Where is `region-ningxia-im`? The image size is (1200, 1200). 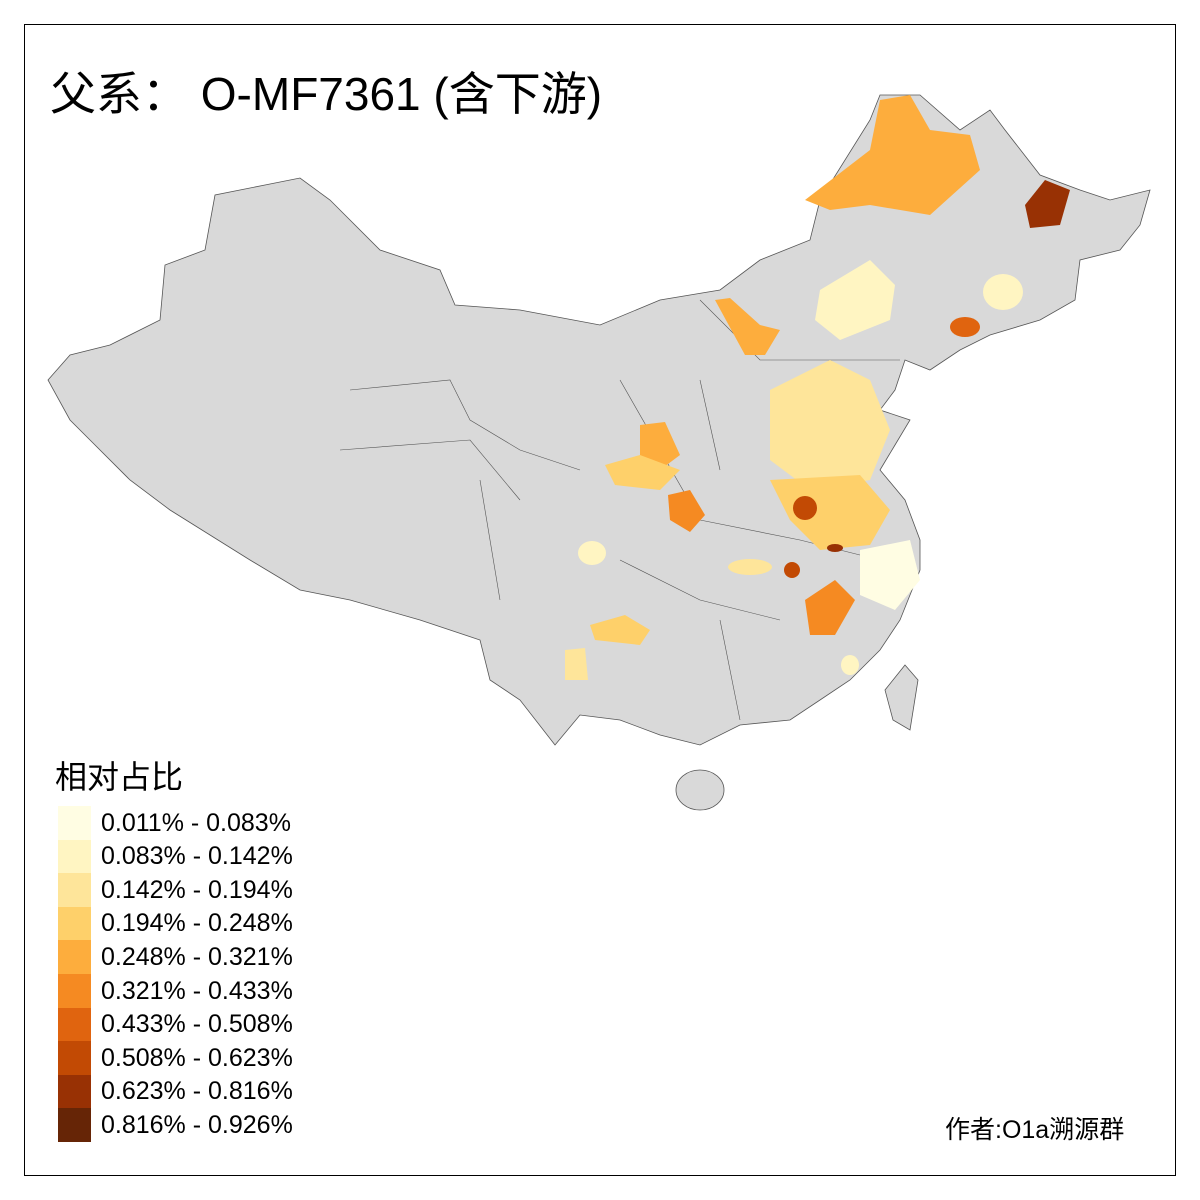
region-ningxia-im is located at coordinates (747, 326).